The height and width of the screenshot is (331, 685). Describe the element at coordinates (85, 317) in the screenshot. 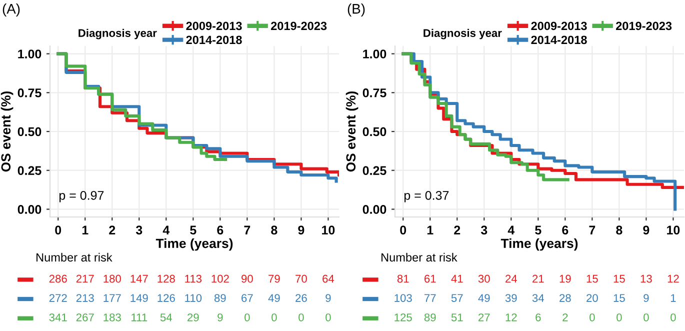

I see `text: 267` at that location.